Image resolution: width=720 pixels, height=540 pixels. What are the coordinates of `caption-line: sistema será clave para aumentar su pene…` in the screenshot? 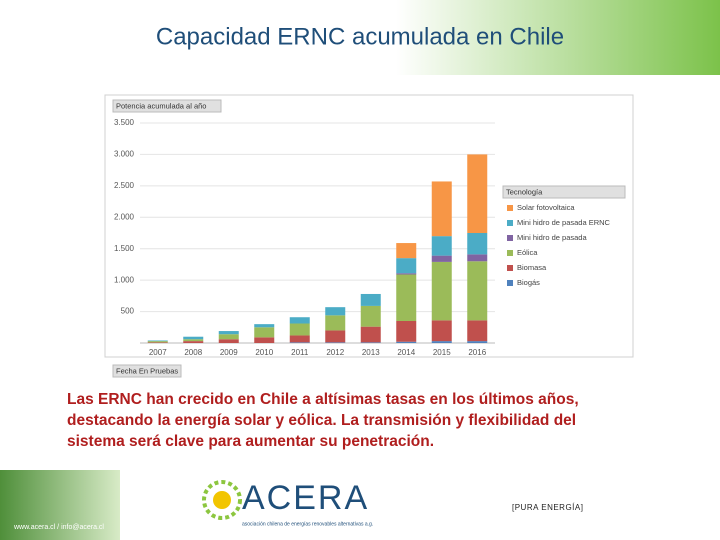 It's located at (250, 441).